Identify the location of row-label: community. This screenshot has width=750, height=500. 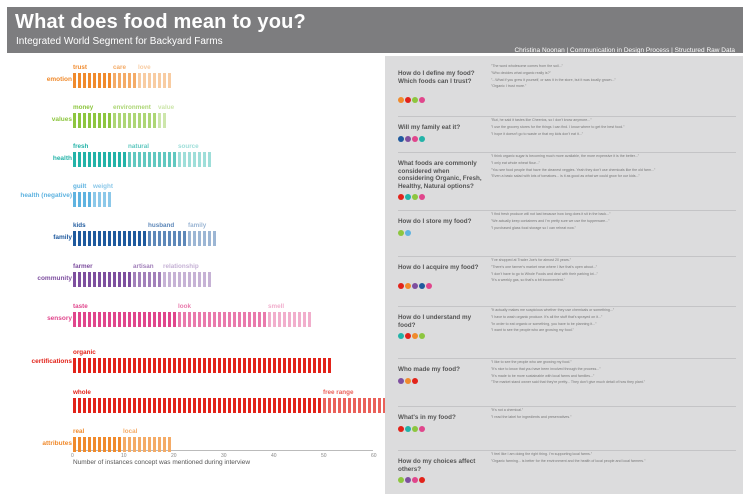
(54, 278).